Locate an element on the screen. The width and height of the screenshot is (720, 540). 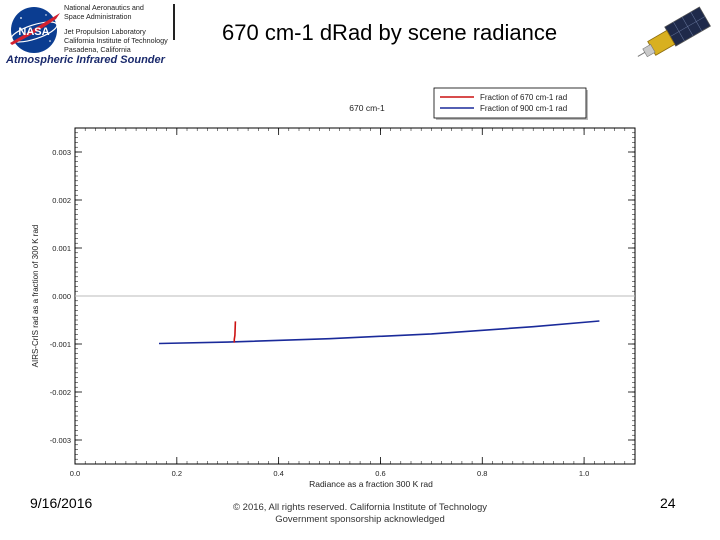
x-tick-label: 0.0 is located at coordinates (75, 473).